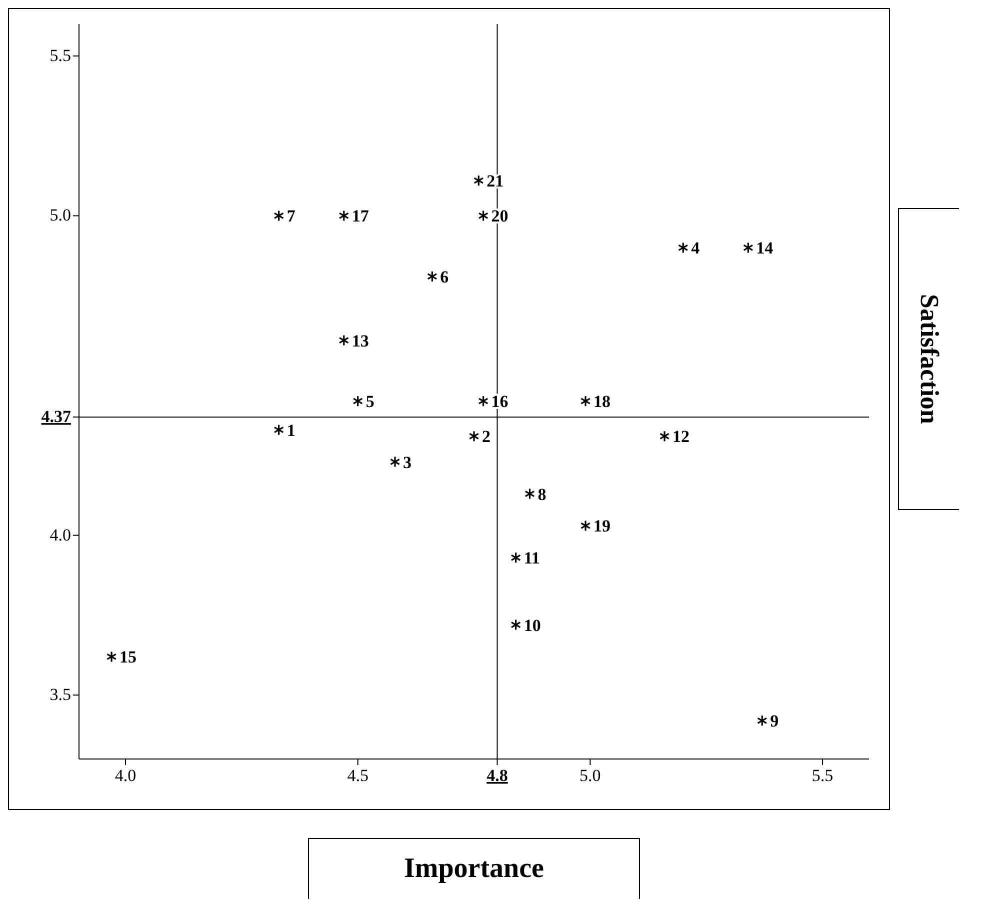 Image resolution: width=995 pixels, height=916 pixels. Describe the element at coordinates (357, 775) in the screenshot. I see `x-tick-label: 4.5` at that location.